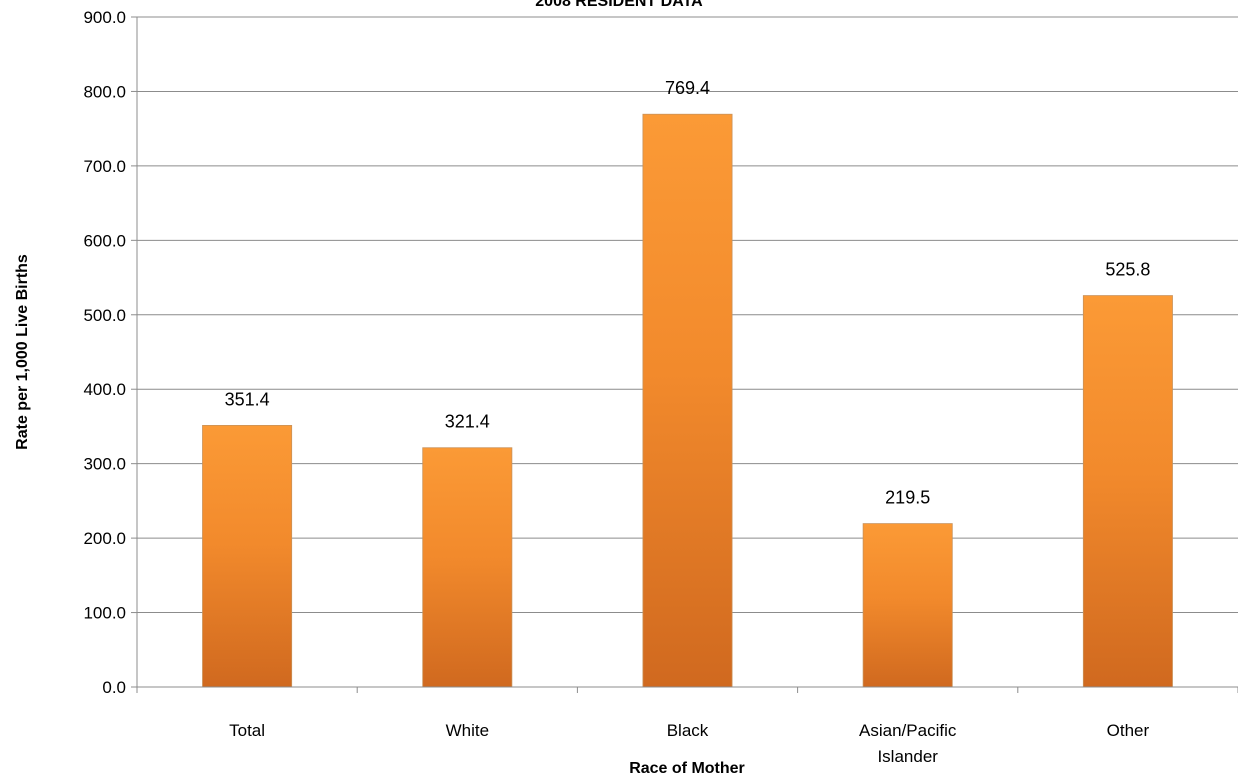  What do you see at coordinates (467, 422) in the screenshot?
I see `data-label: 321.4` at bounding box center [467, 422].